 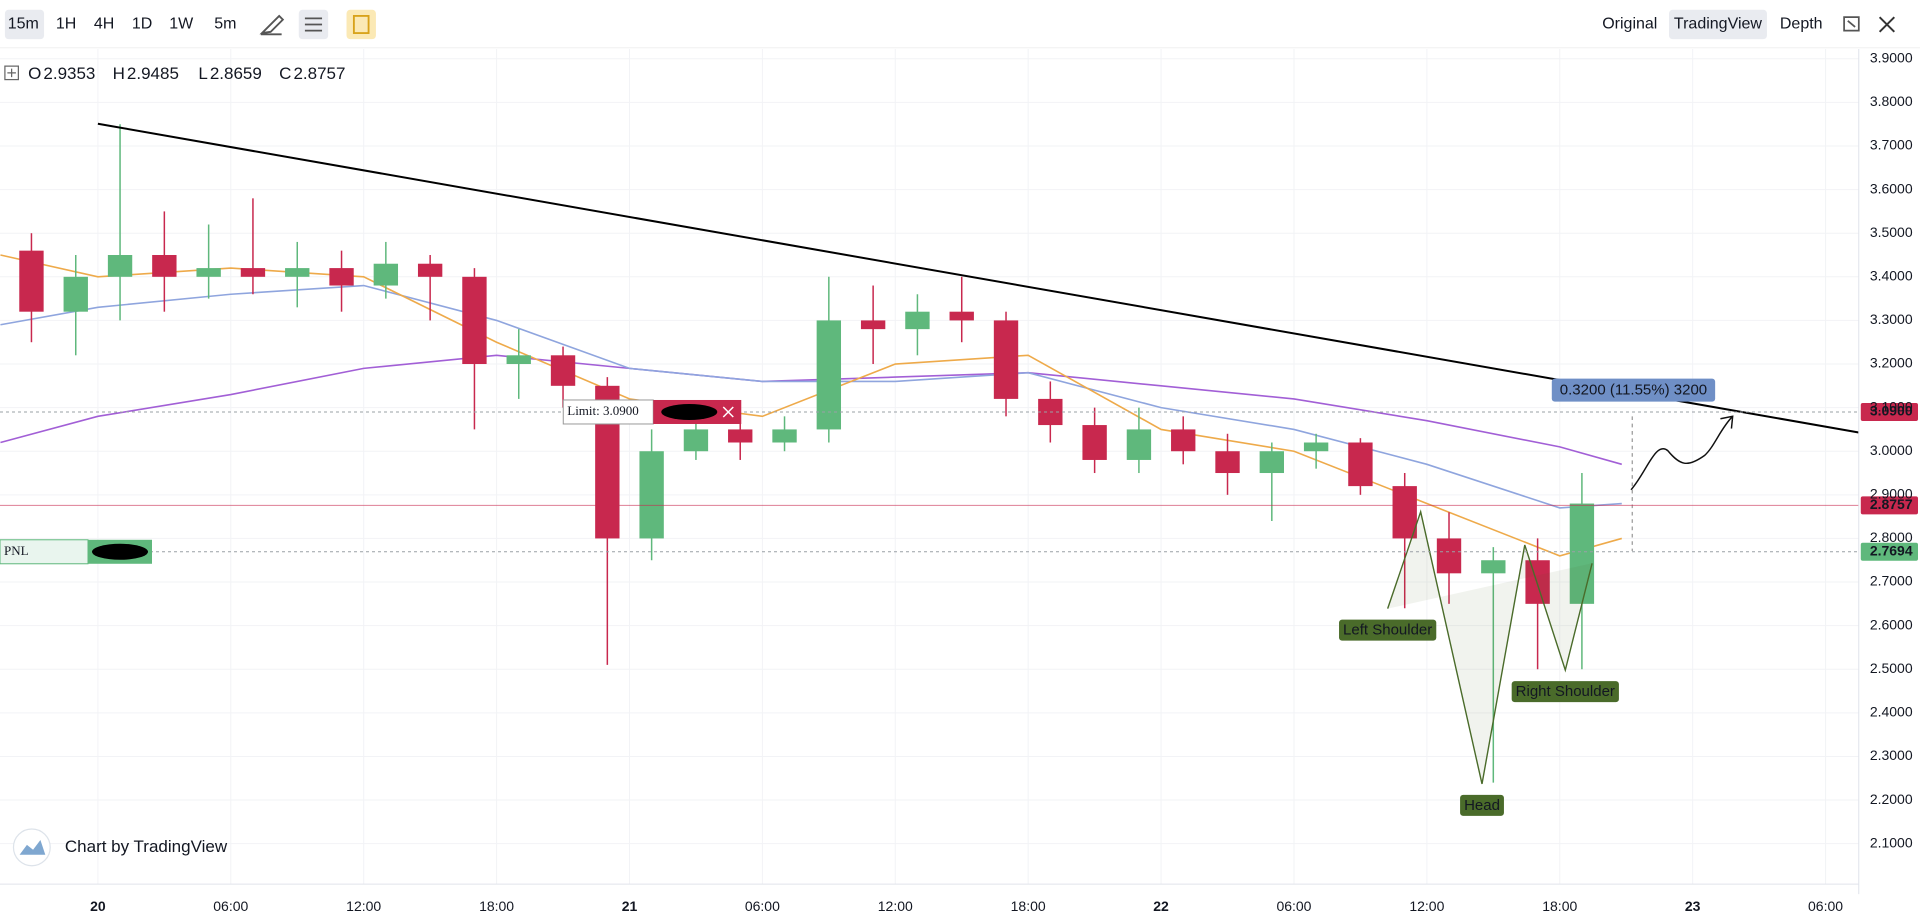 I want to click on y-tick-label: 2.5000, so click(x=1891, y=668).